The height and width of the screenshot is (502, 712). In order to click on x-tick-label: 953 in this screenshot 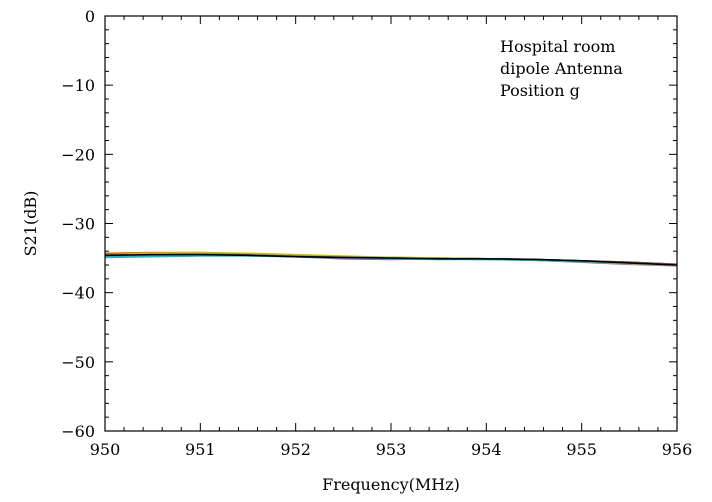, I will do `click(391, 449)`.